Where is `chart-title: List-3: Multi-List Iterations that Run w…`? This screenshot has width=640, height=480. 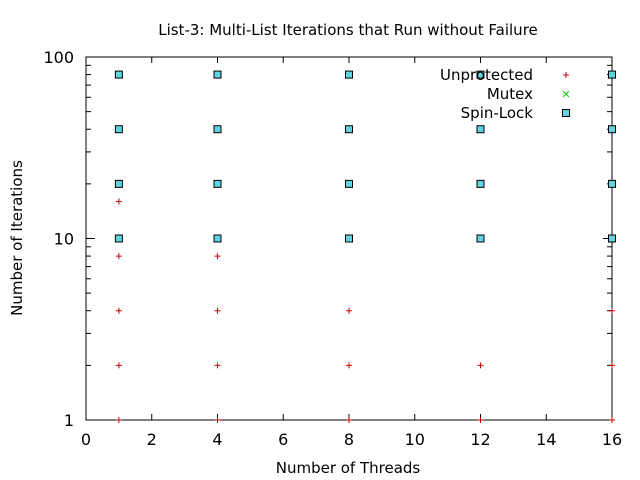
chart-title: List-3: Multi-List Iterations that Run w… is located at coordinates (348, 30).